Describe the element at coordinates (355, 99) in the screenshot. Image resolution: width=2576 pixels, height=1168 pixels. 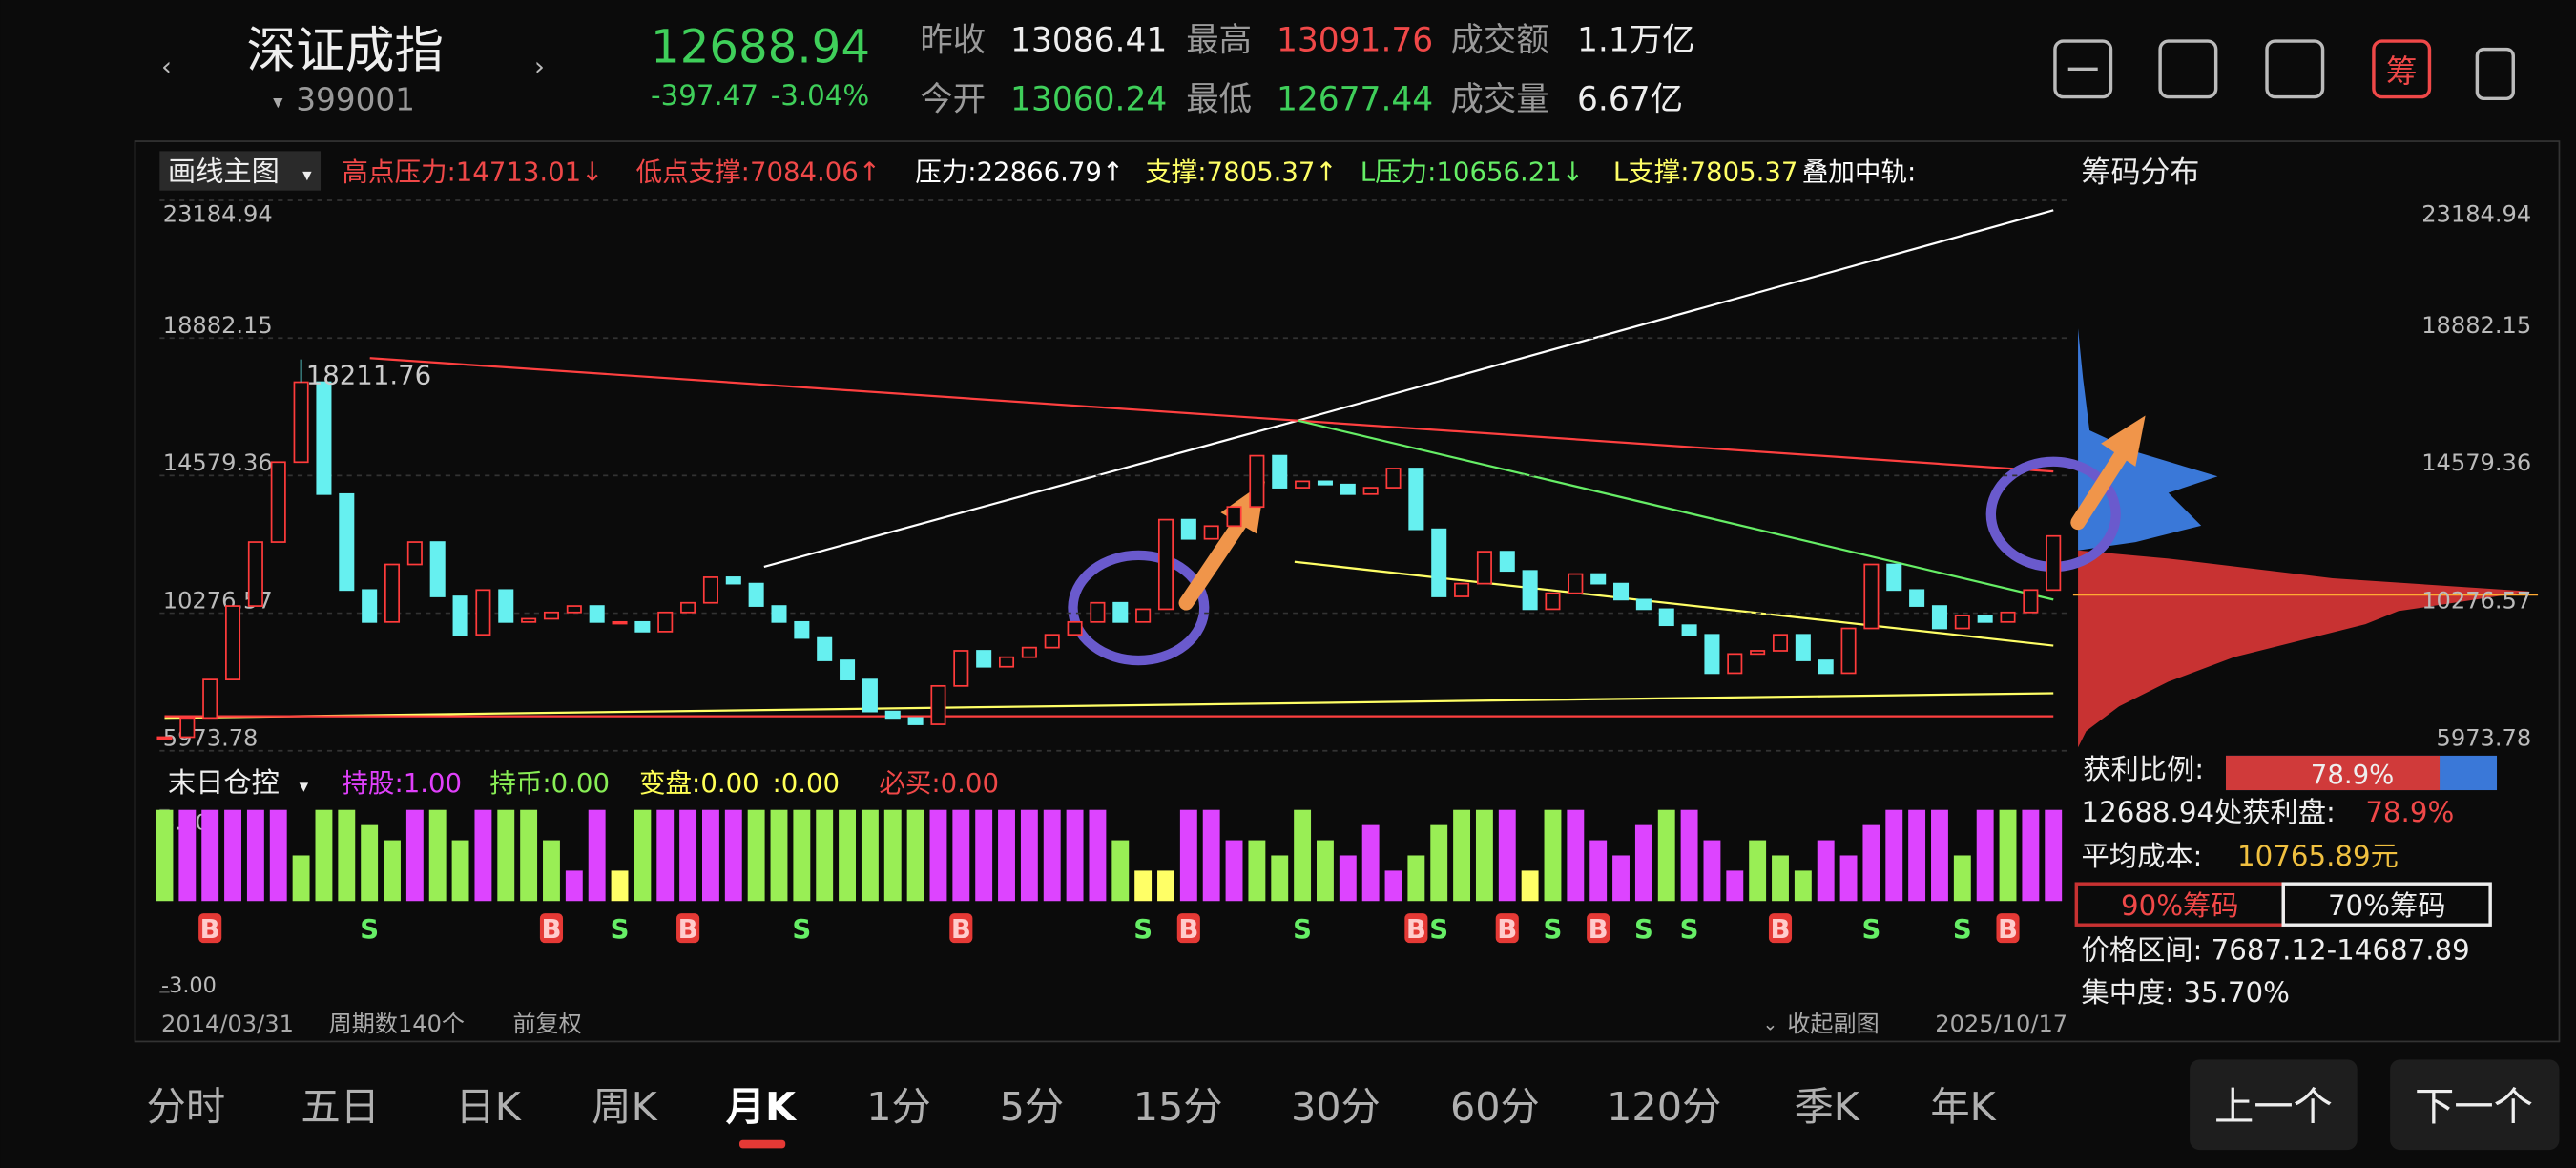
I see `index-code: 399001` at that location.